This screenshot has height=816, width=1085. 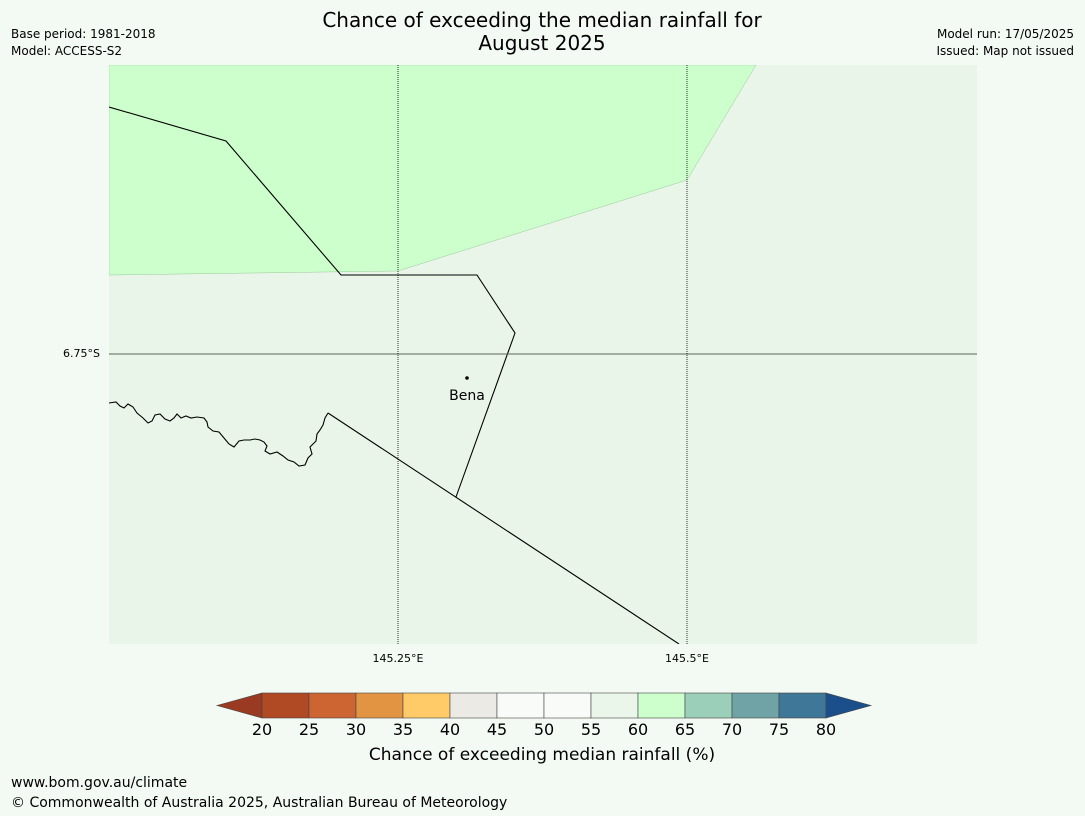 What do you see at coordinates (450, 729) in the screenshot?
I see `colorbar-tick-label: 40` at bounding box center [450, 729].